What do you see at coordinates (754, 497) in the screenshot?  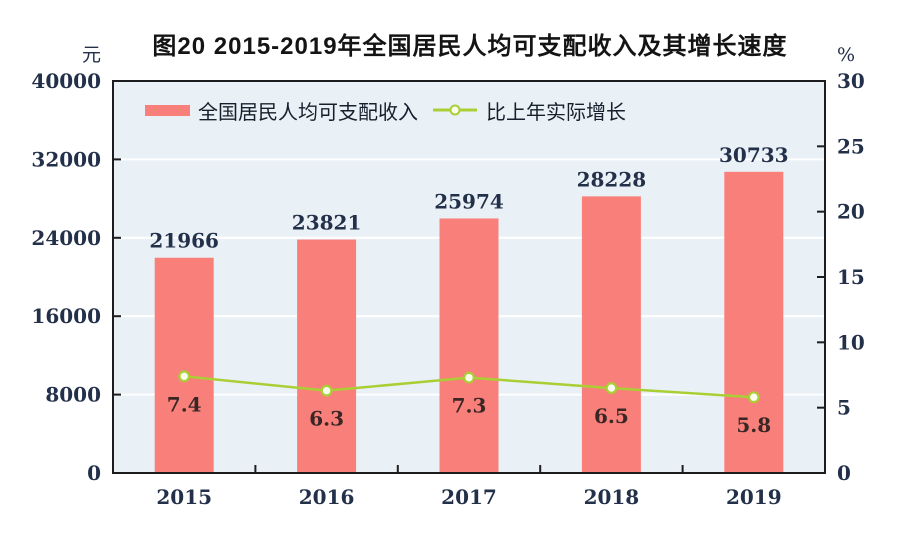 I see `x-axis-label-2019: 2019` at bounding box center [754, 497].